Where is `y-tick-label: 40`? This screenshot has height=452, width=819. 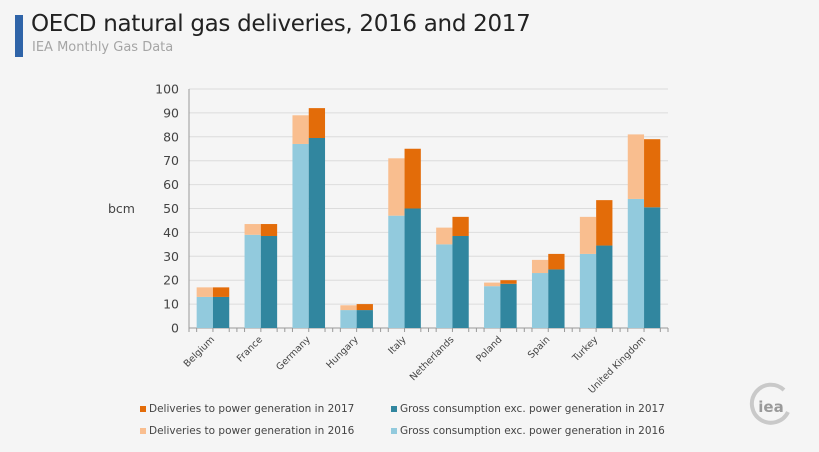 y-tick-label: 40 is located at coordinates (171, 232).